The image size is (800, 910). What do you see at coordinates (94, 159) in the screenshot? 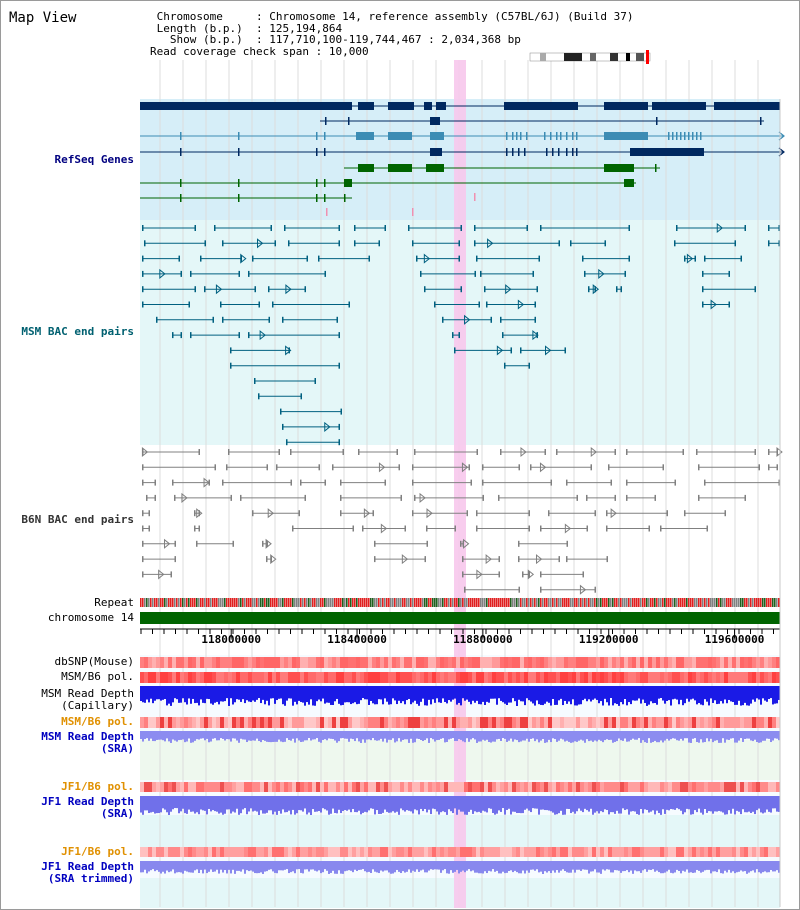
I see `track-label-refseq: RefSeq Genes` at bounding box center [94, 159].